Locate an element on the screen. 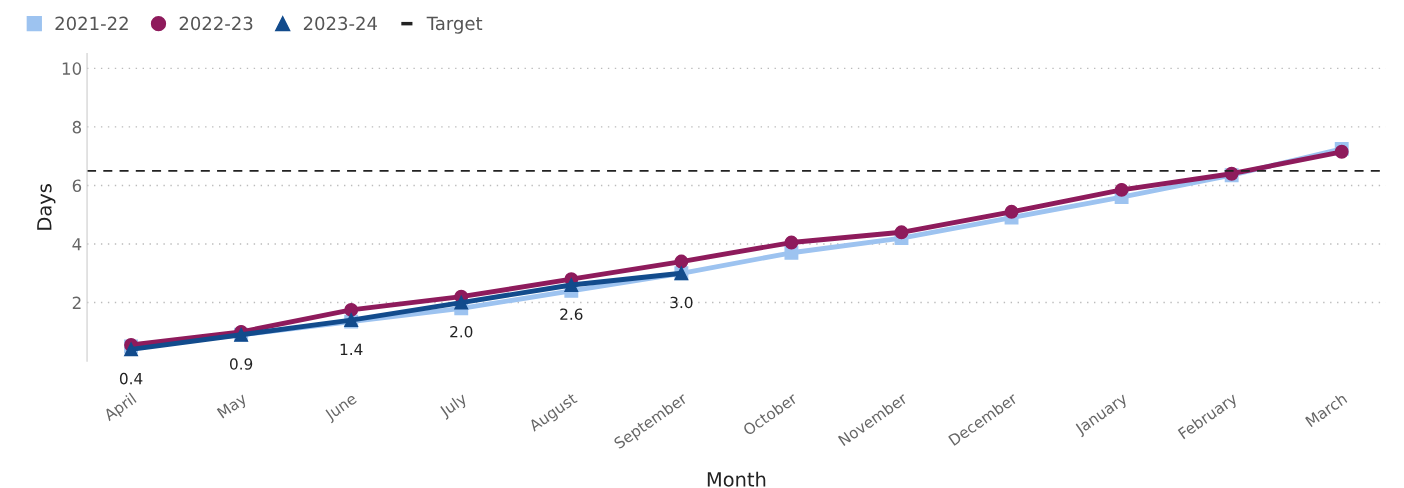  data-label: 0.9 is located at coordinates (241, 364).